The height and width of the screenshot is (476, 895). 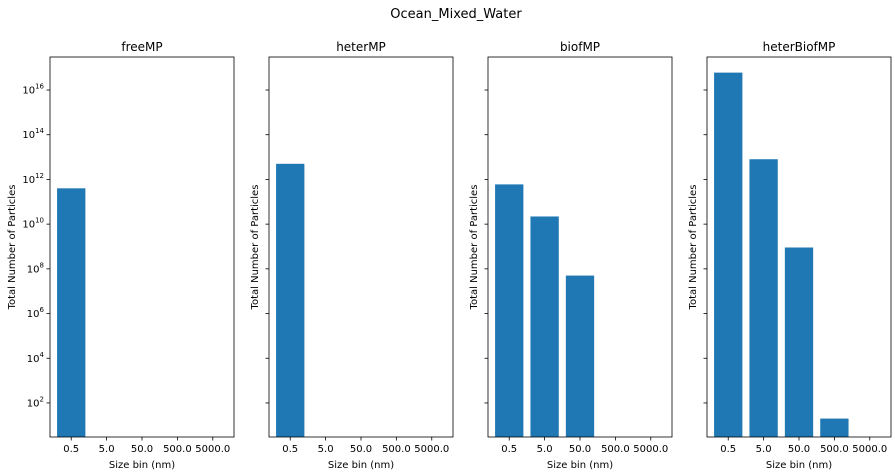 What do you see at coordinates (361, 47) in the screenshot?
I see `subplot-title: heterMP` at bounding box center [361, 47].